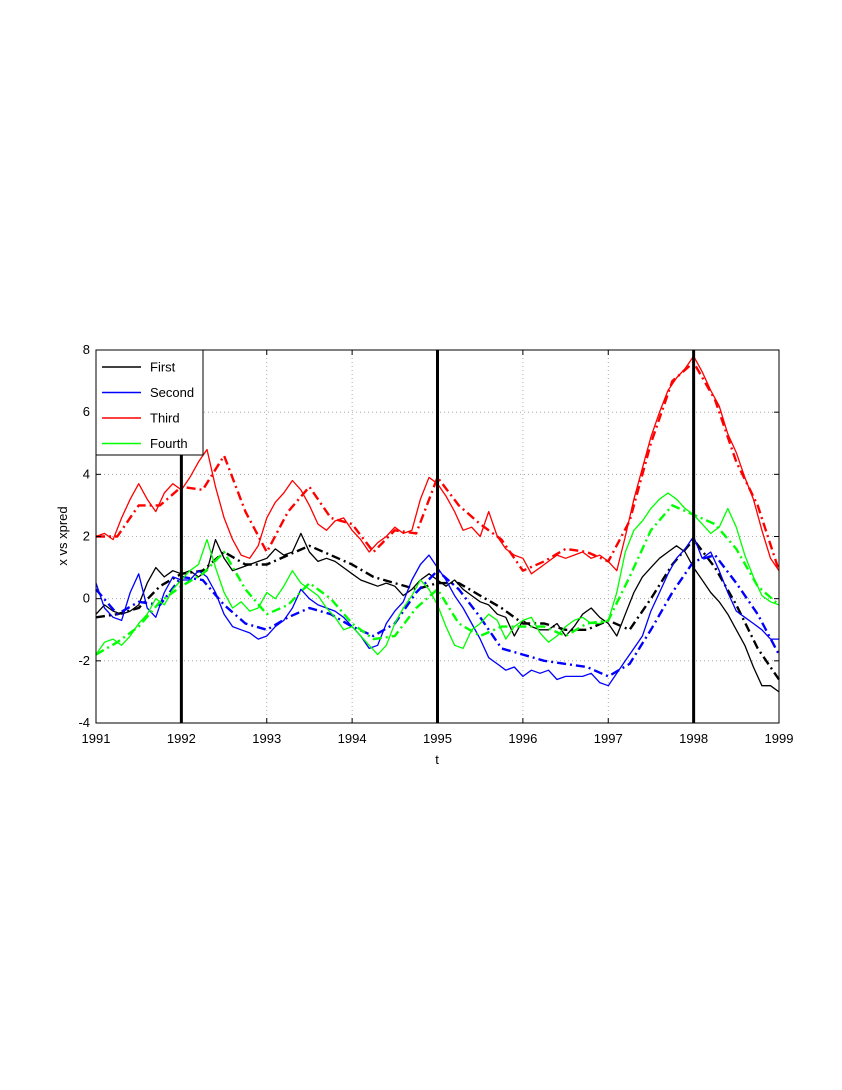  What do you see at coordinates (86, 536) in the screenshot?
I see `y-tick-label: 2` at bounding box center [86, 536].